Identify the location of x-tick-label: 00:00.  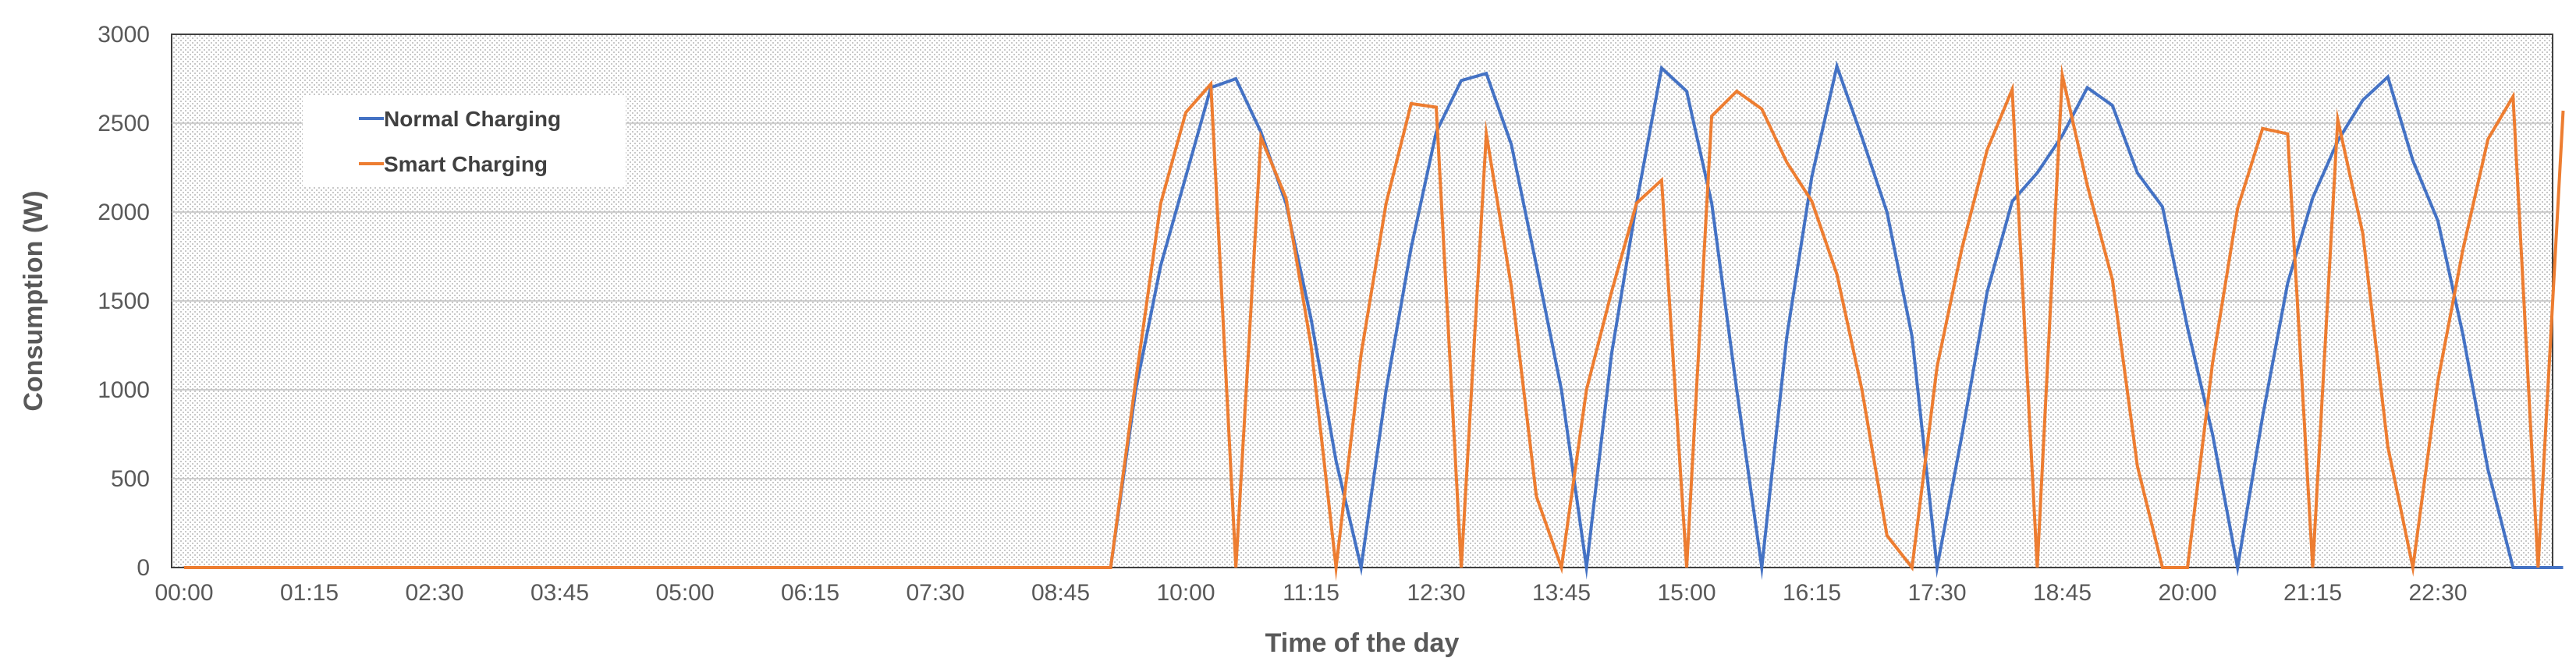
(183, 593).